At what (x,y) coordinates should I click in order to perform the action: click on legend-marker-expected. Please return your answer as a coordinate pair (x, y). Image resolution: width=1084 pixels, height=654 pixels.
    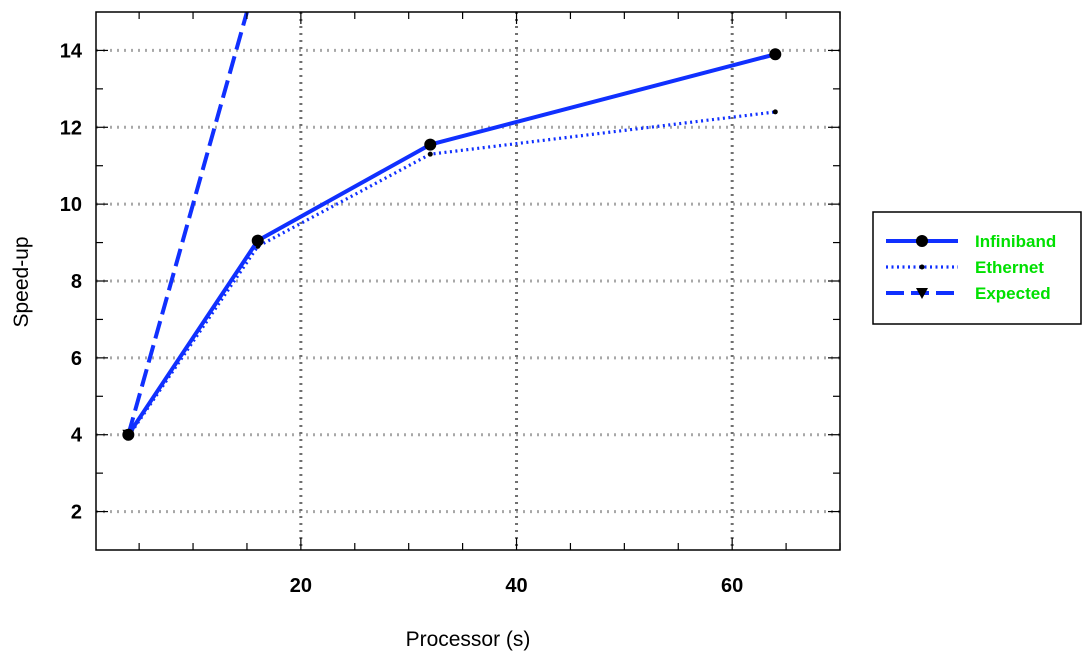
    Looking at the image, I should click on (922, 293).